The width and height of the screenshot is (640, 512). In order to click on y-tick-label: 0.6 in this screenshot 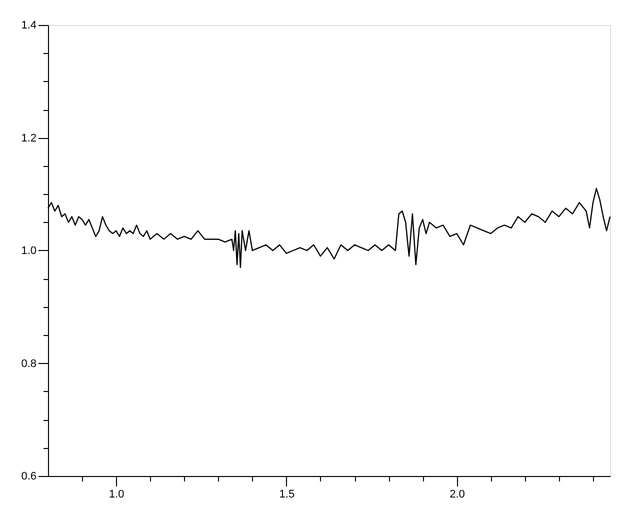, I will do `click(28, 476)`.